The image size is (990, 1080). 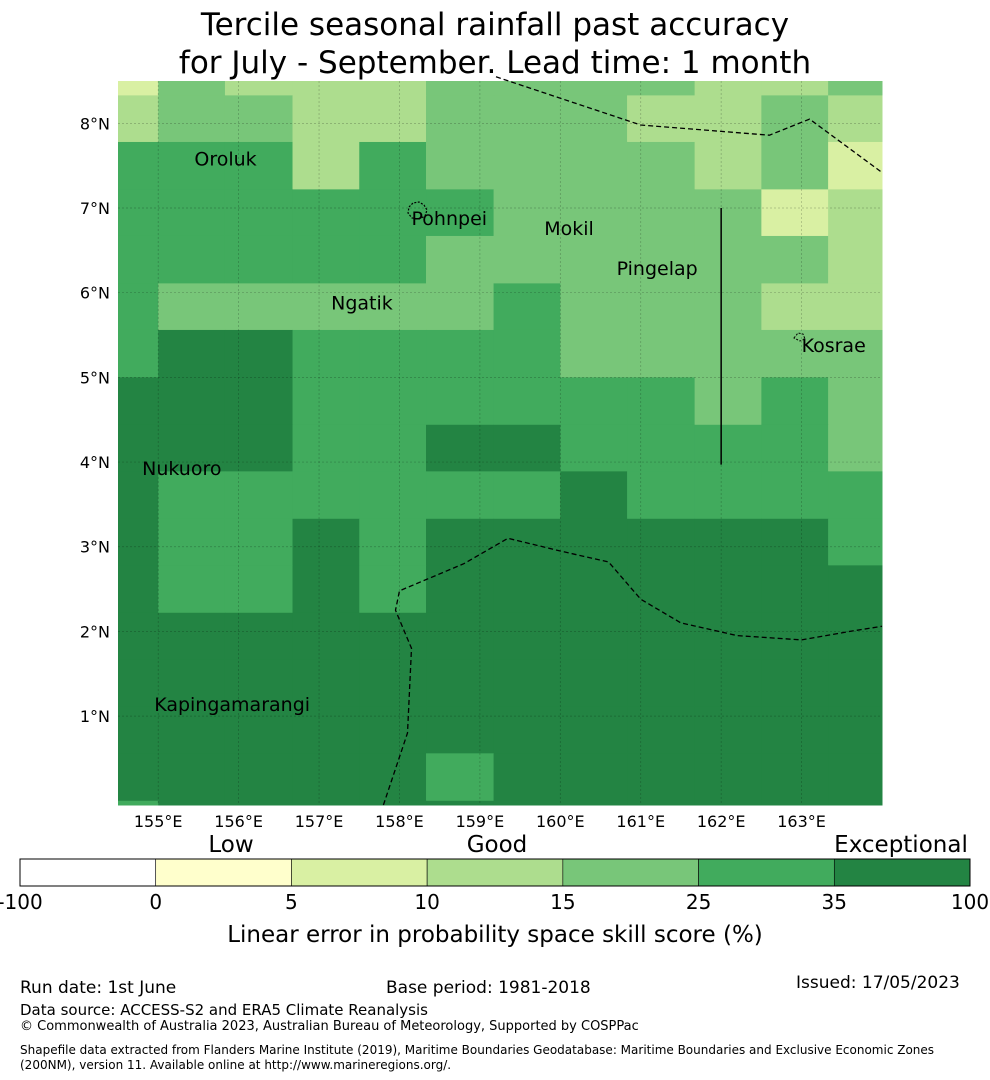 I want to click on eez-boundary-line, so click(x=632, y=671).